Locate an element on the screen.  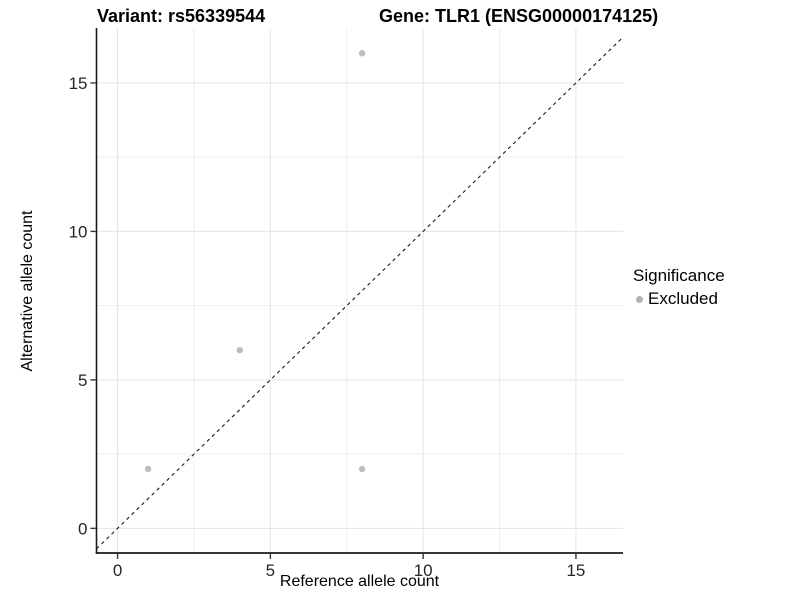
y-axis-title: Alternative allele count is located at coordinates (27, 291).